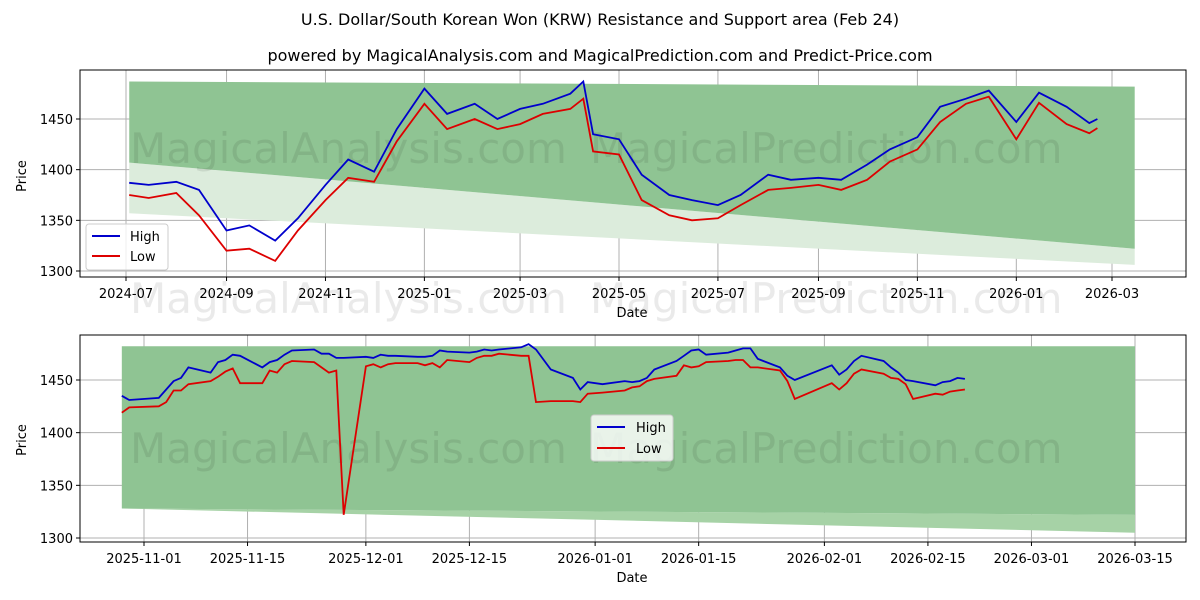 This screenshot has width=1200, height=600. I want to click on top-x-axis-label: Date, so click(631, 313).